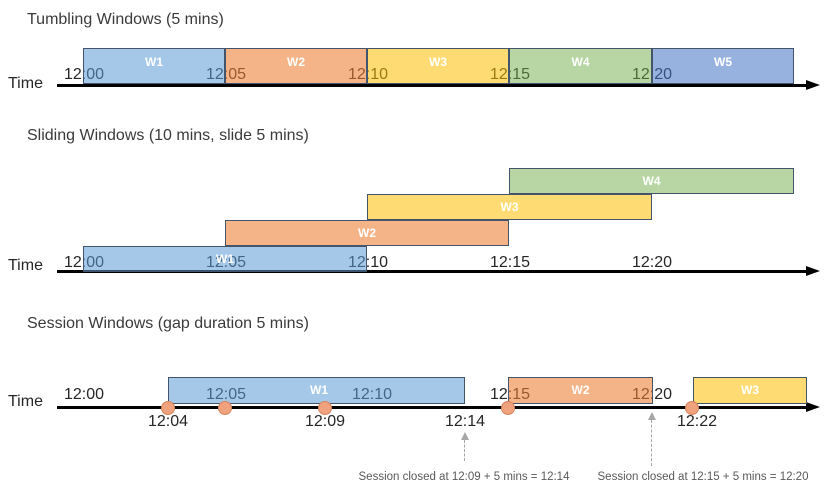 This screenshot has height=498, width=829. What do you see at coordinates (723, 62) in the screenshot?
I see `window-label: W5` at bounding box center [723, 62].